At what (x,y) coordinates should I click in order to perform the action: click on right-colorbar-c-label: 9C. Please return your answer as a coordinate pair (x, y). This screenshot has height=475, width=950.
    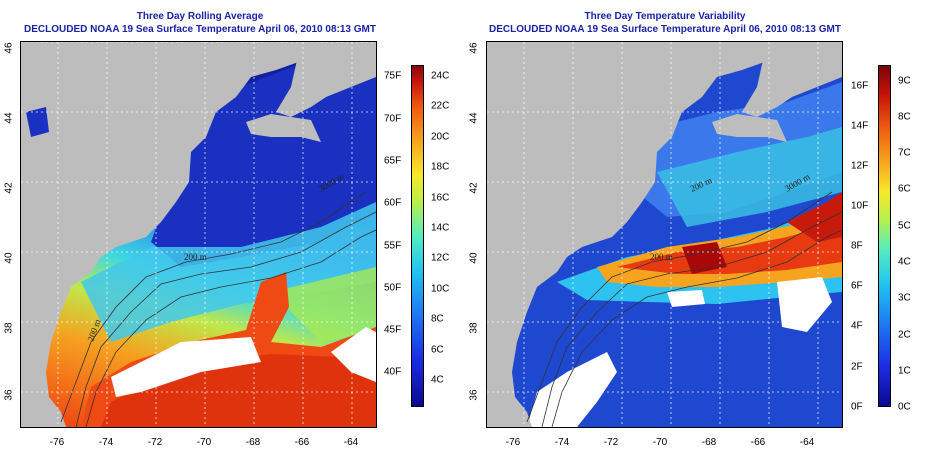
    Looking at the image, I should click on (904, 81).